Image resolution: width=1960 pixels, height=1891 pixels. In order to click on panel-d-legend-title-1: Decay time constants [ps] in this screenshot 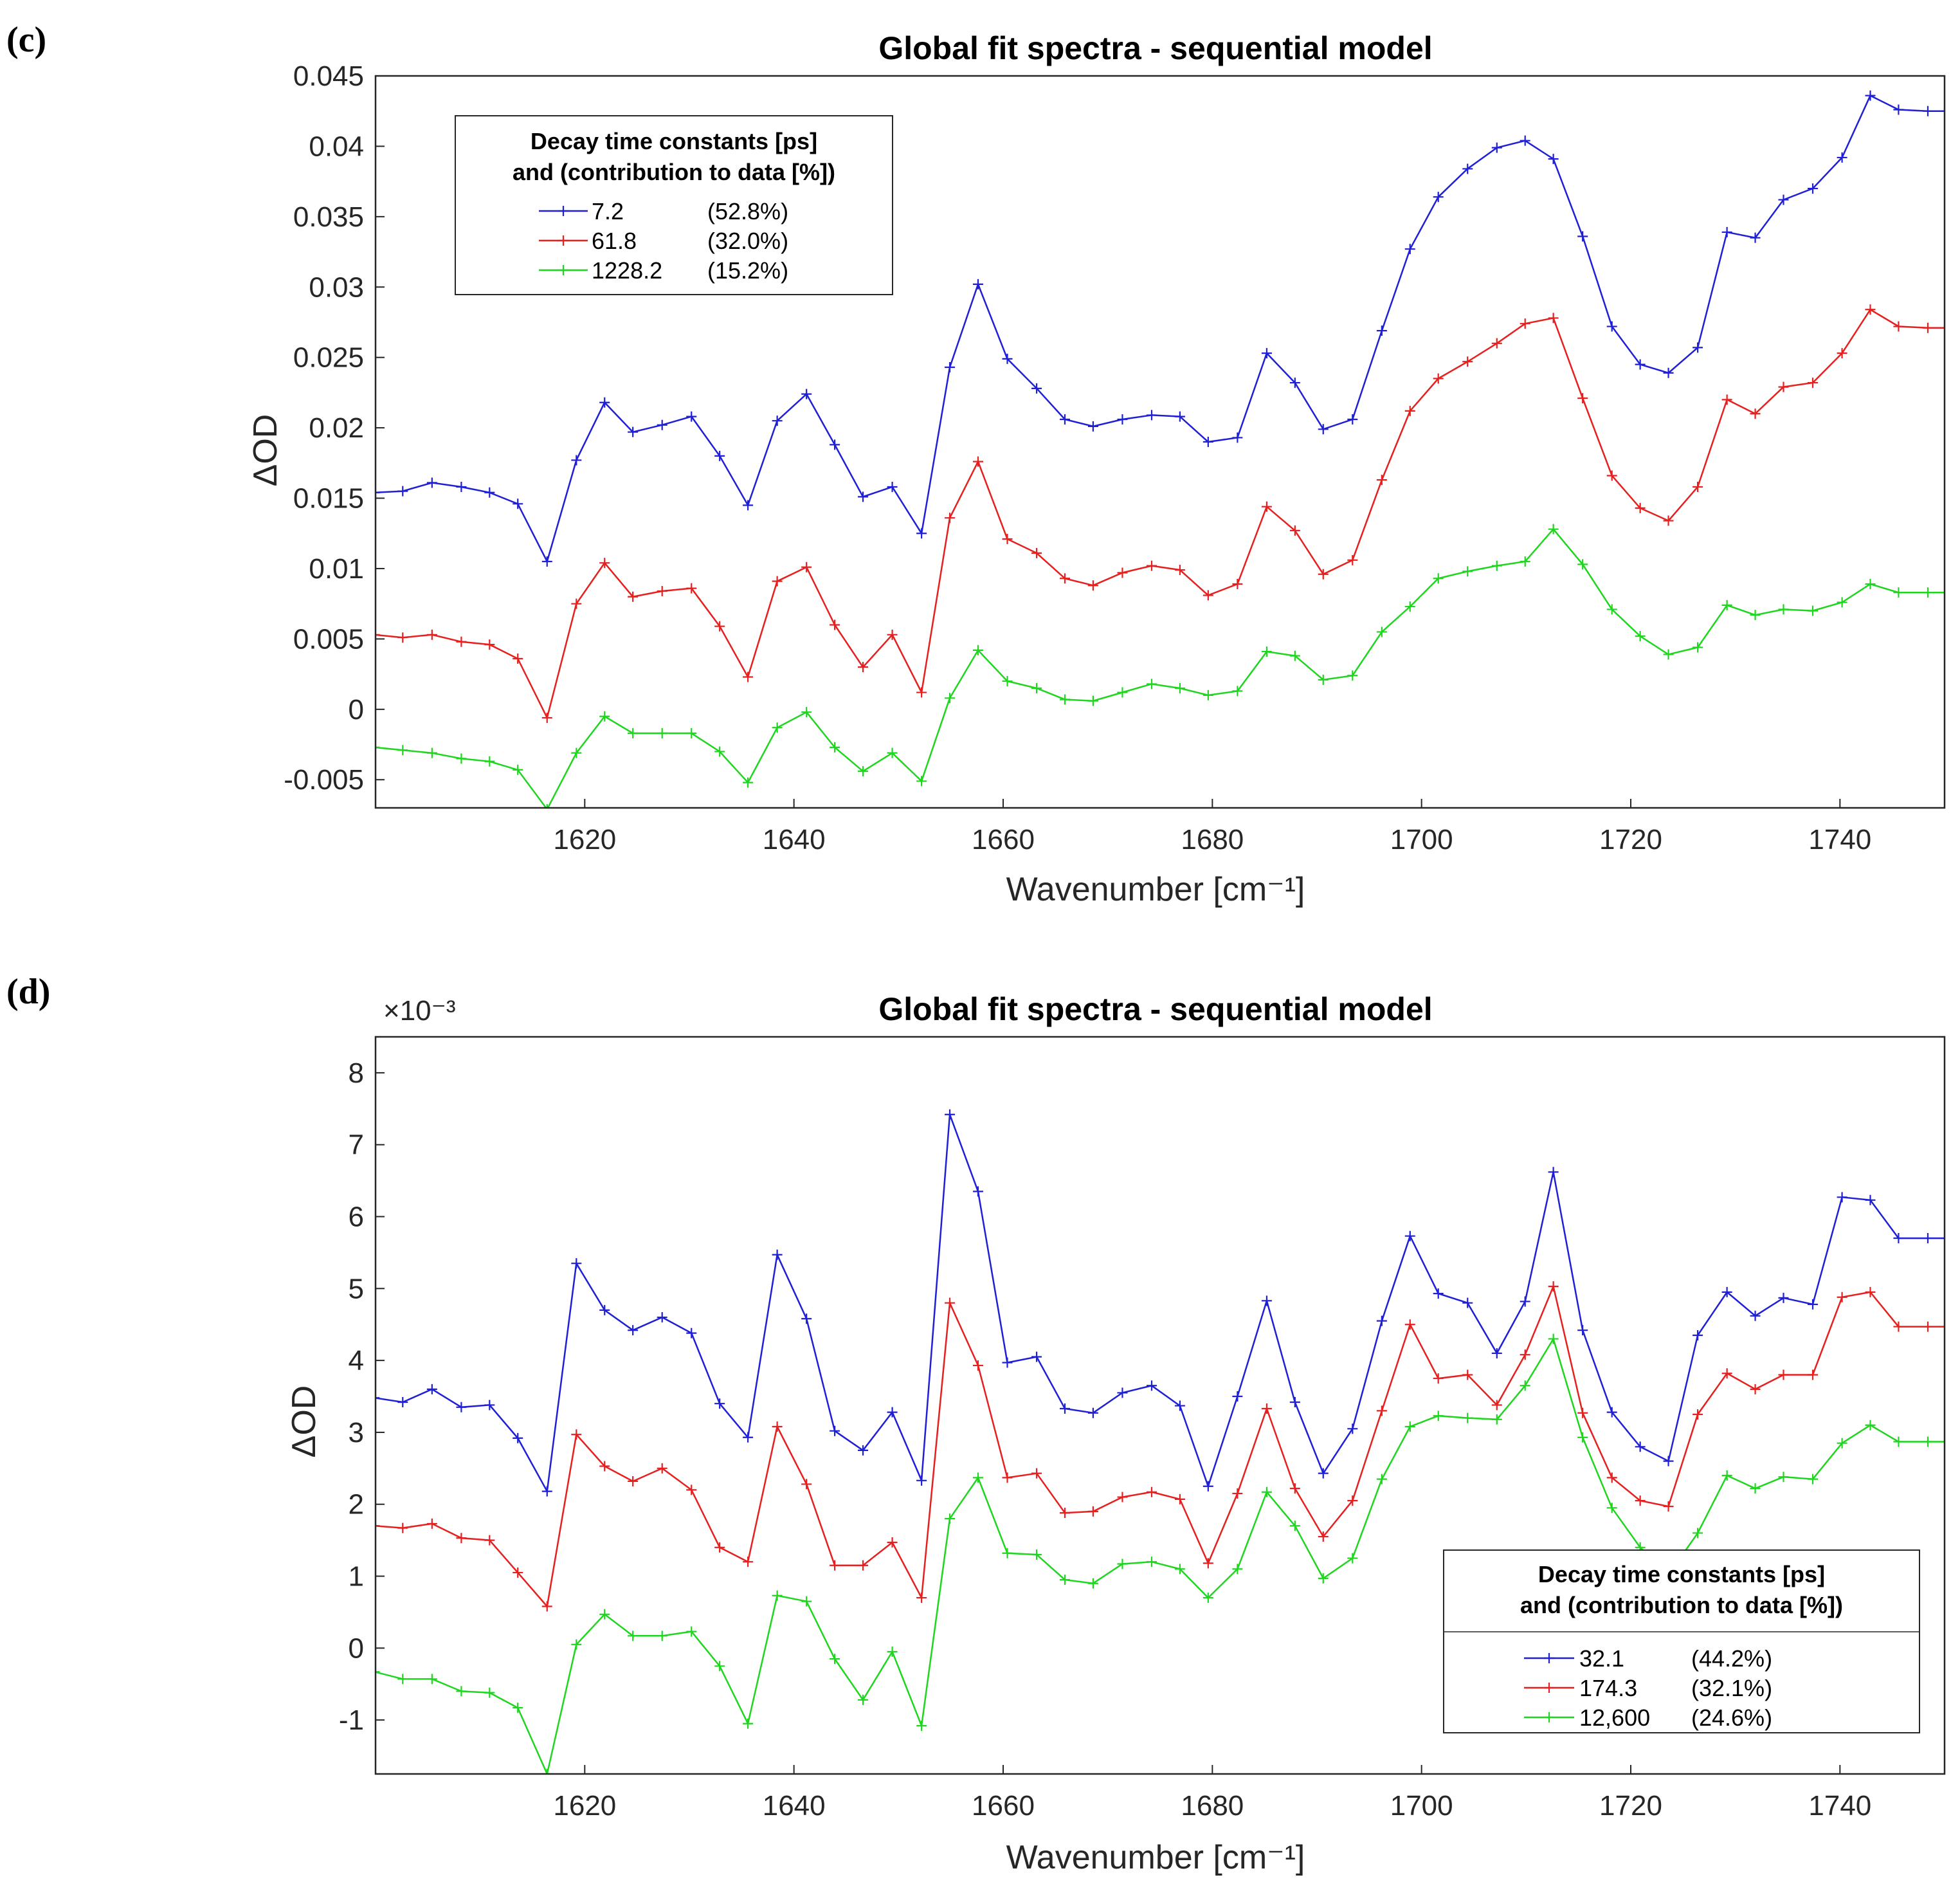, I will do `click(1681, 1574)`.